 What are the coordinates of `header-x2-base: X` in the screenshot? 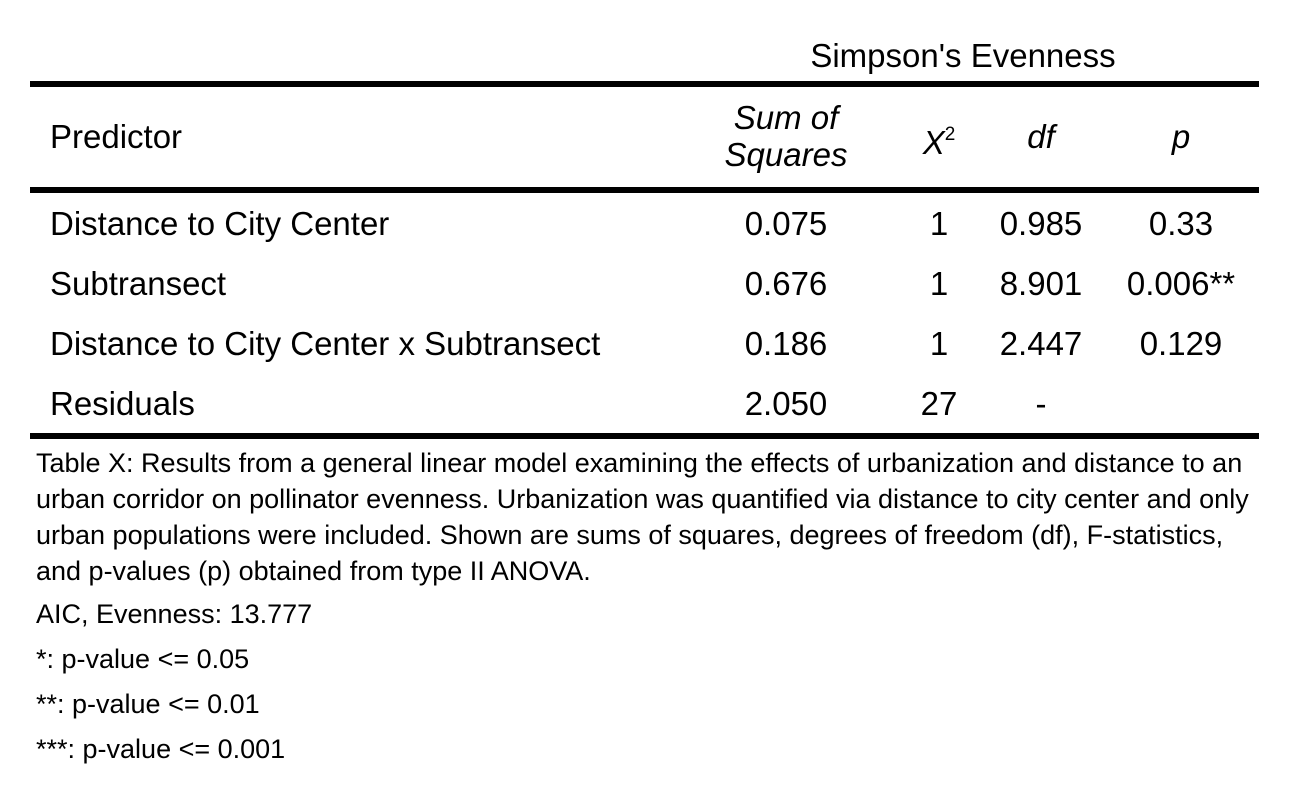 It's located at (933, 142).